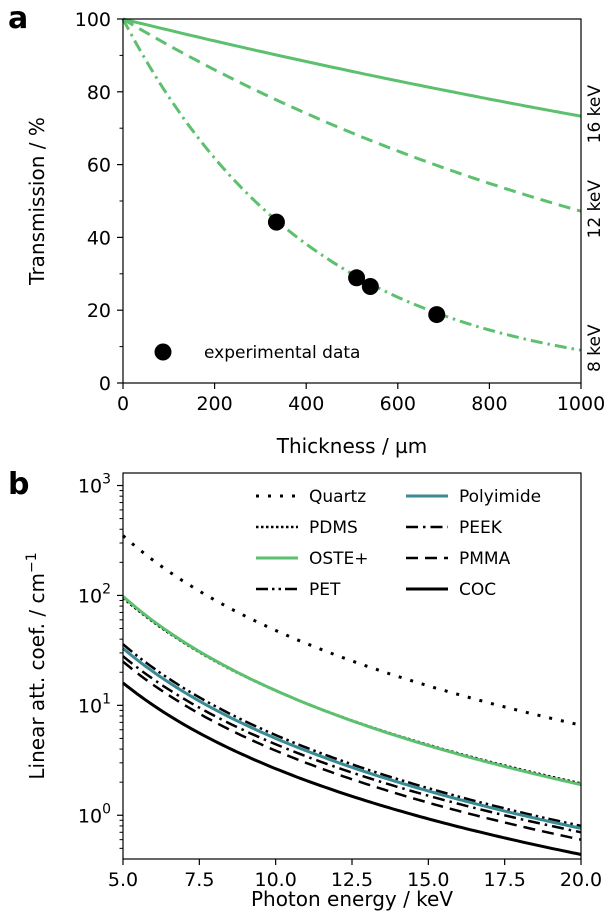  What do you see at coordinates (489, 404) in the screenshot?
I see `x-tick-label: 800` at bounding box center [489, 404].